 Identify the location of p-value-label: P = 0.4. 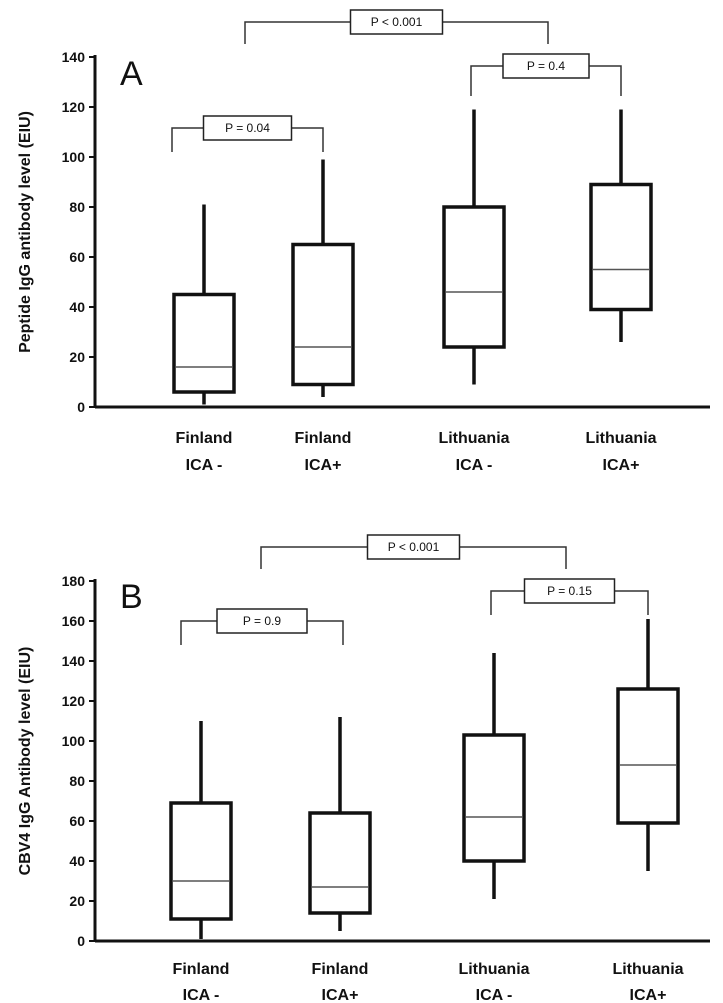
(546, 66).